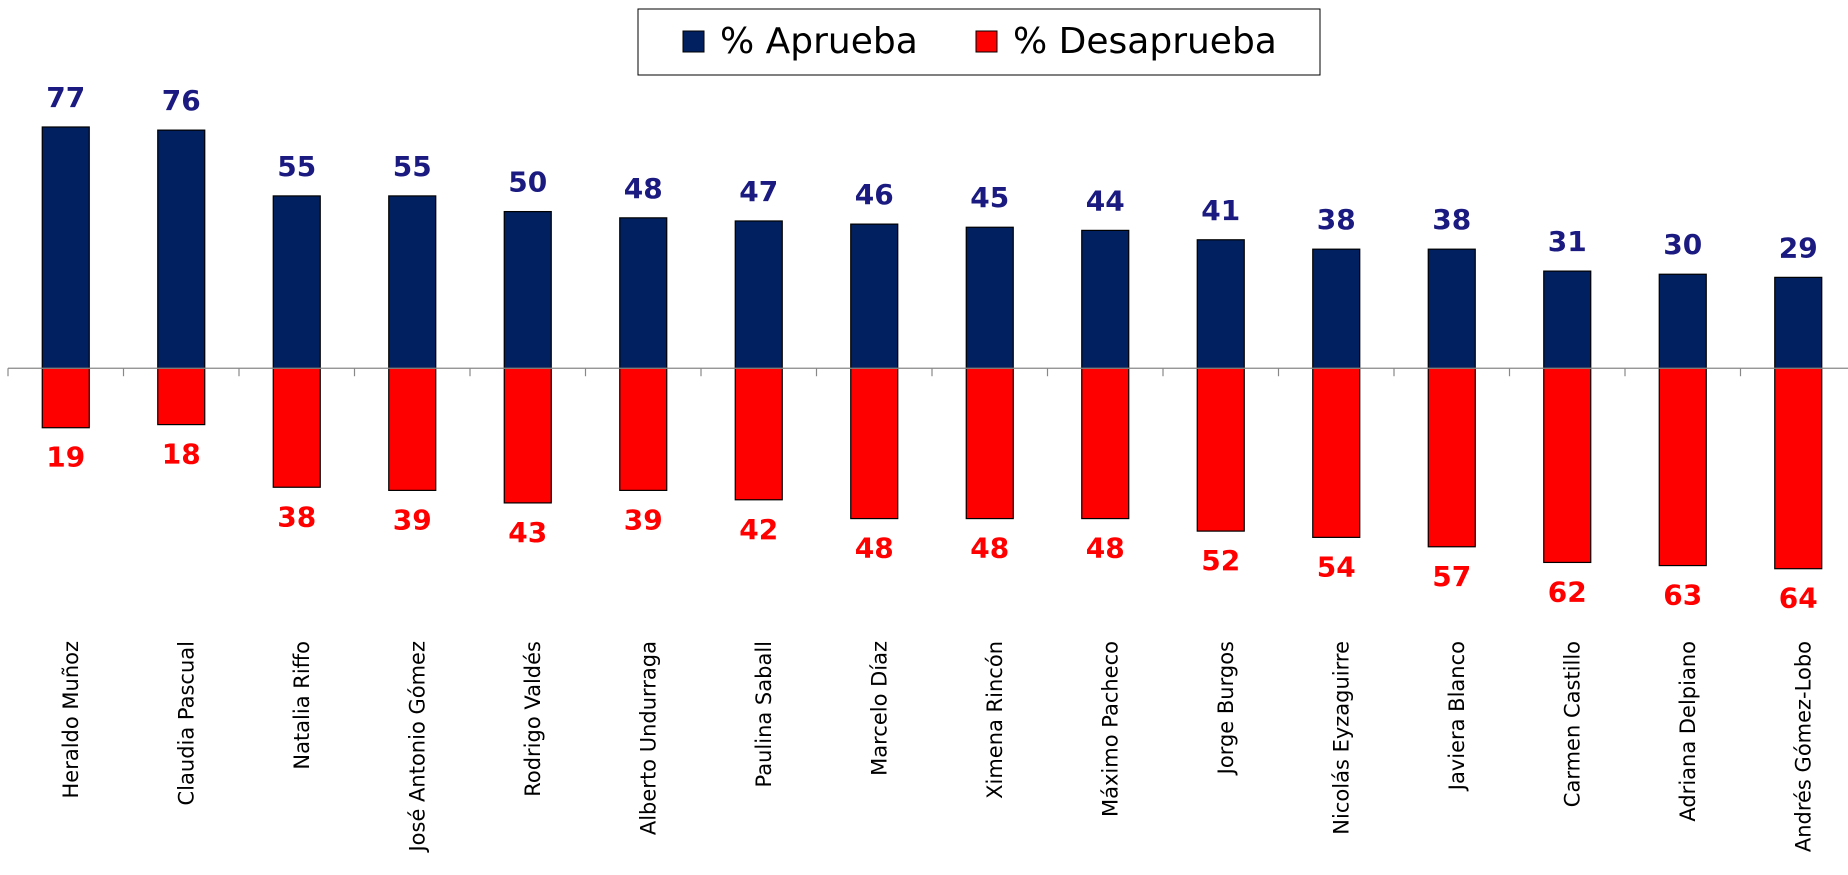 This screenshot has height=875, width=1848. Describe the element at coordinates (1451, 576) in the screenshot. I see `value-label: 57` at that location.